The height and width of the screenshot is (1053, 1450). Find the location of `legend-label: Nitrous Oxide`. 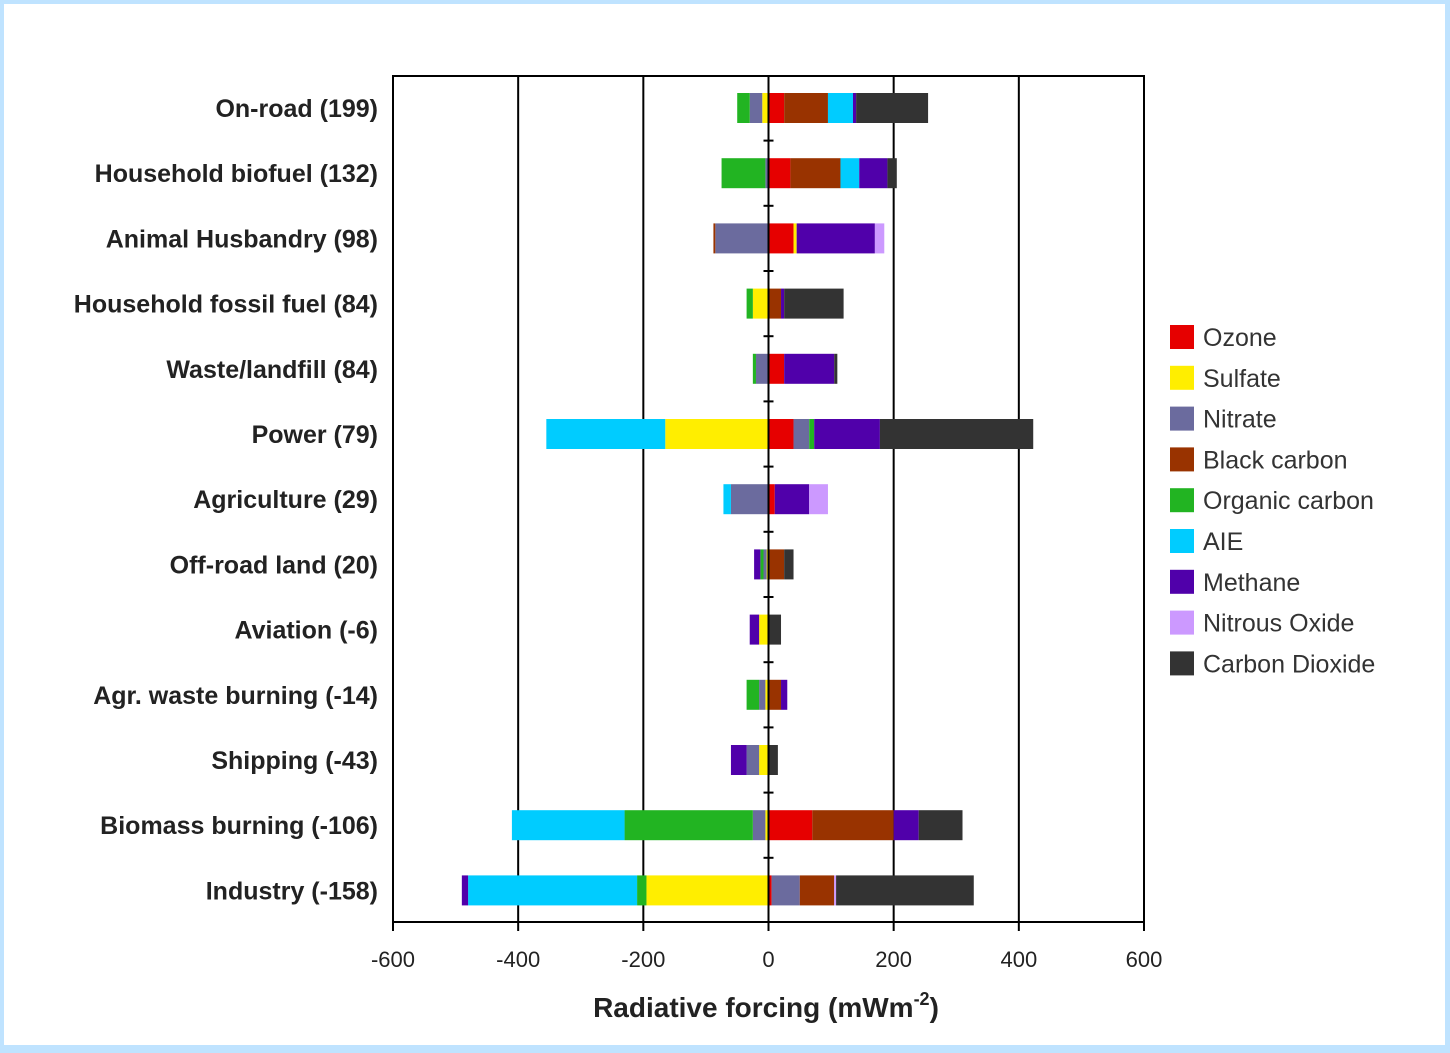

legend-label: Nitrous Oxide is located at coordinates (1278, 624).